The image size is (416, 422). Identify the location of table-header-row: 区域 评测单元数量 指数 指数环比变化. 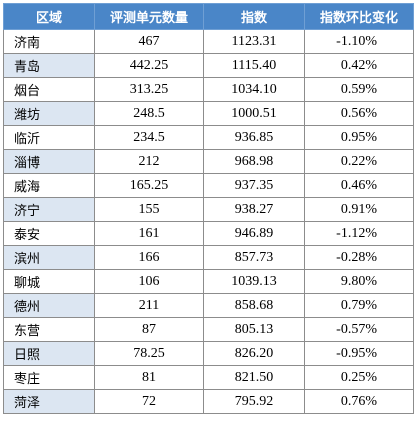
(208, 16).